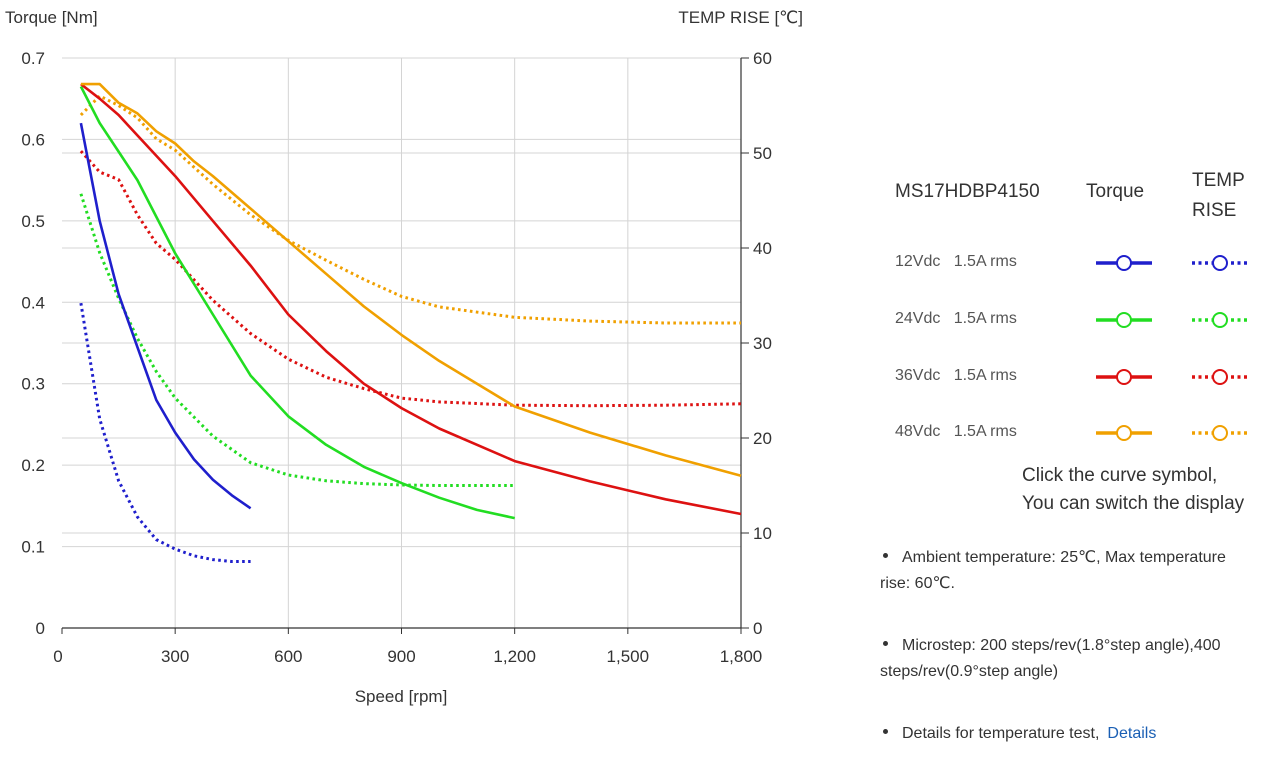  I want to click on left-y-tick-label: 0, so click(40, 628).